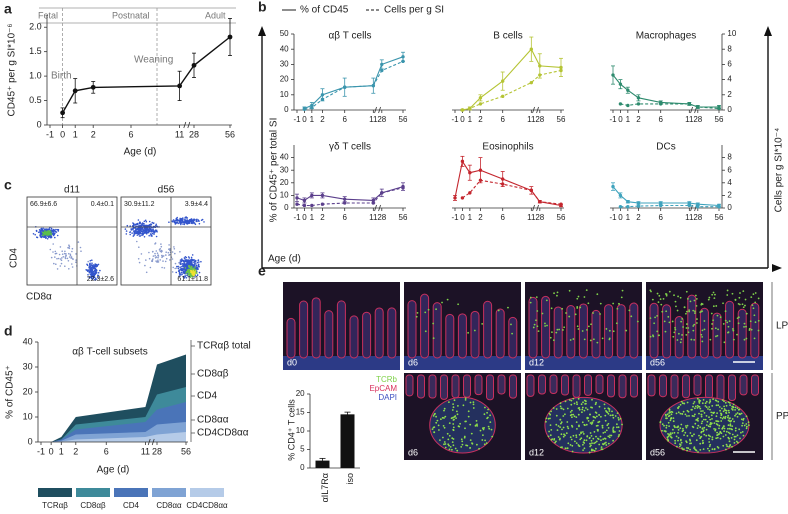  What do you see at coordinates (284, 182) in the screenshot?
I see `y-tick-label: 20` at bounding box center [284, 182].